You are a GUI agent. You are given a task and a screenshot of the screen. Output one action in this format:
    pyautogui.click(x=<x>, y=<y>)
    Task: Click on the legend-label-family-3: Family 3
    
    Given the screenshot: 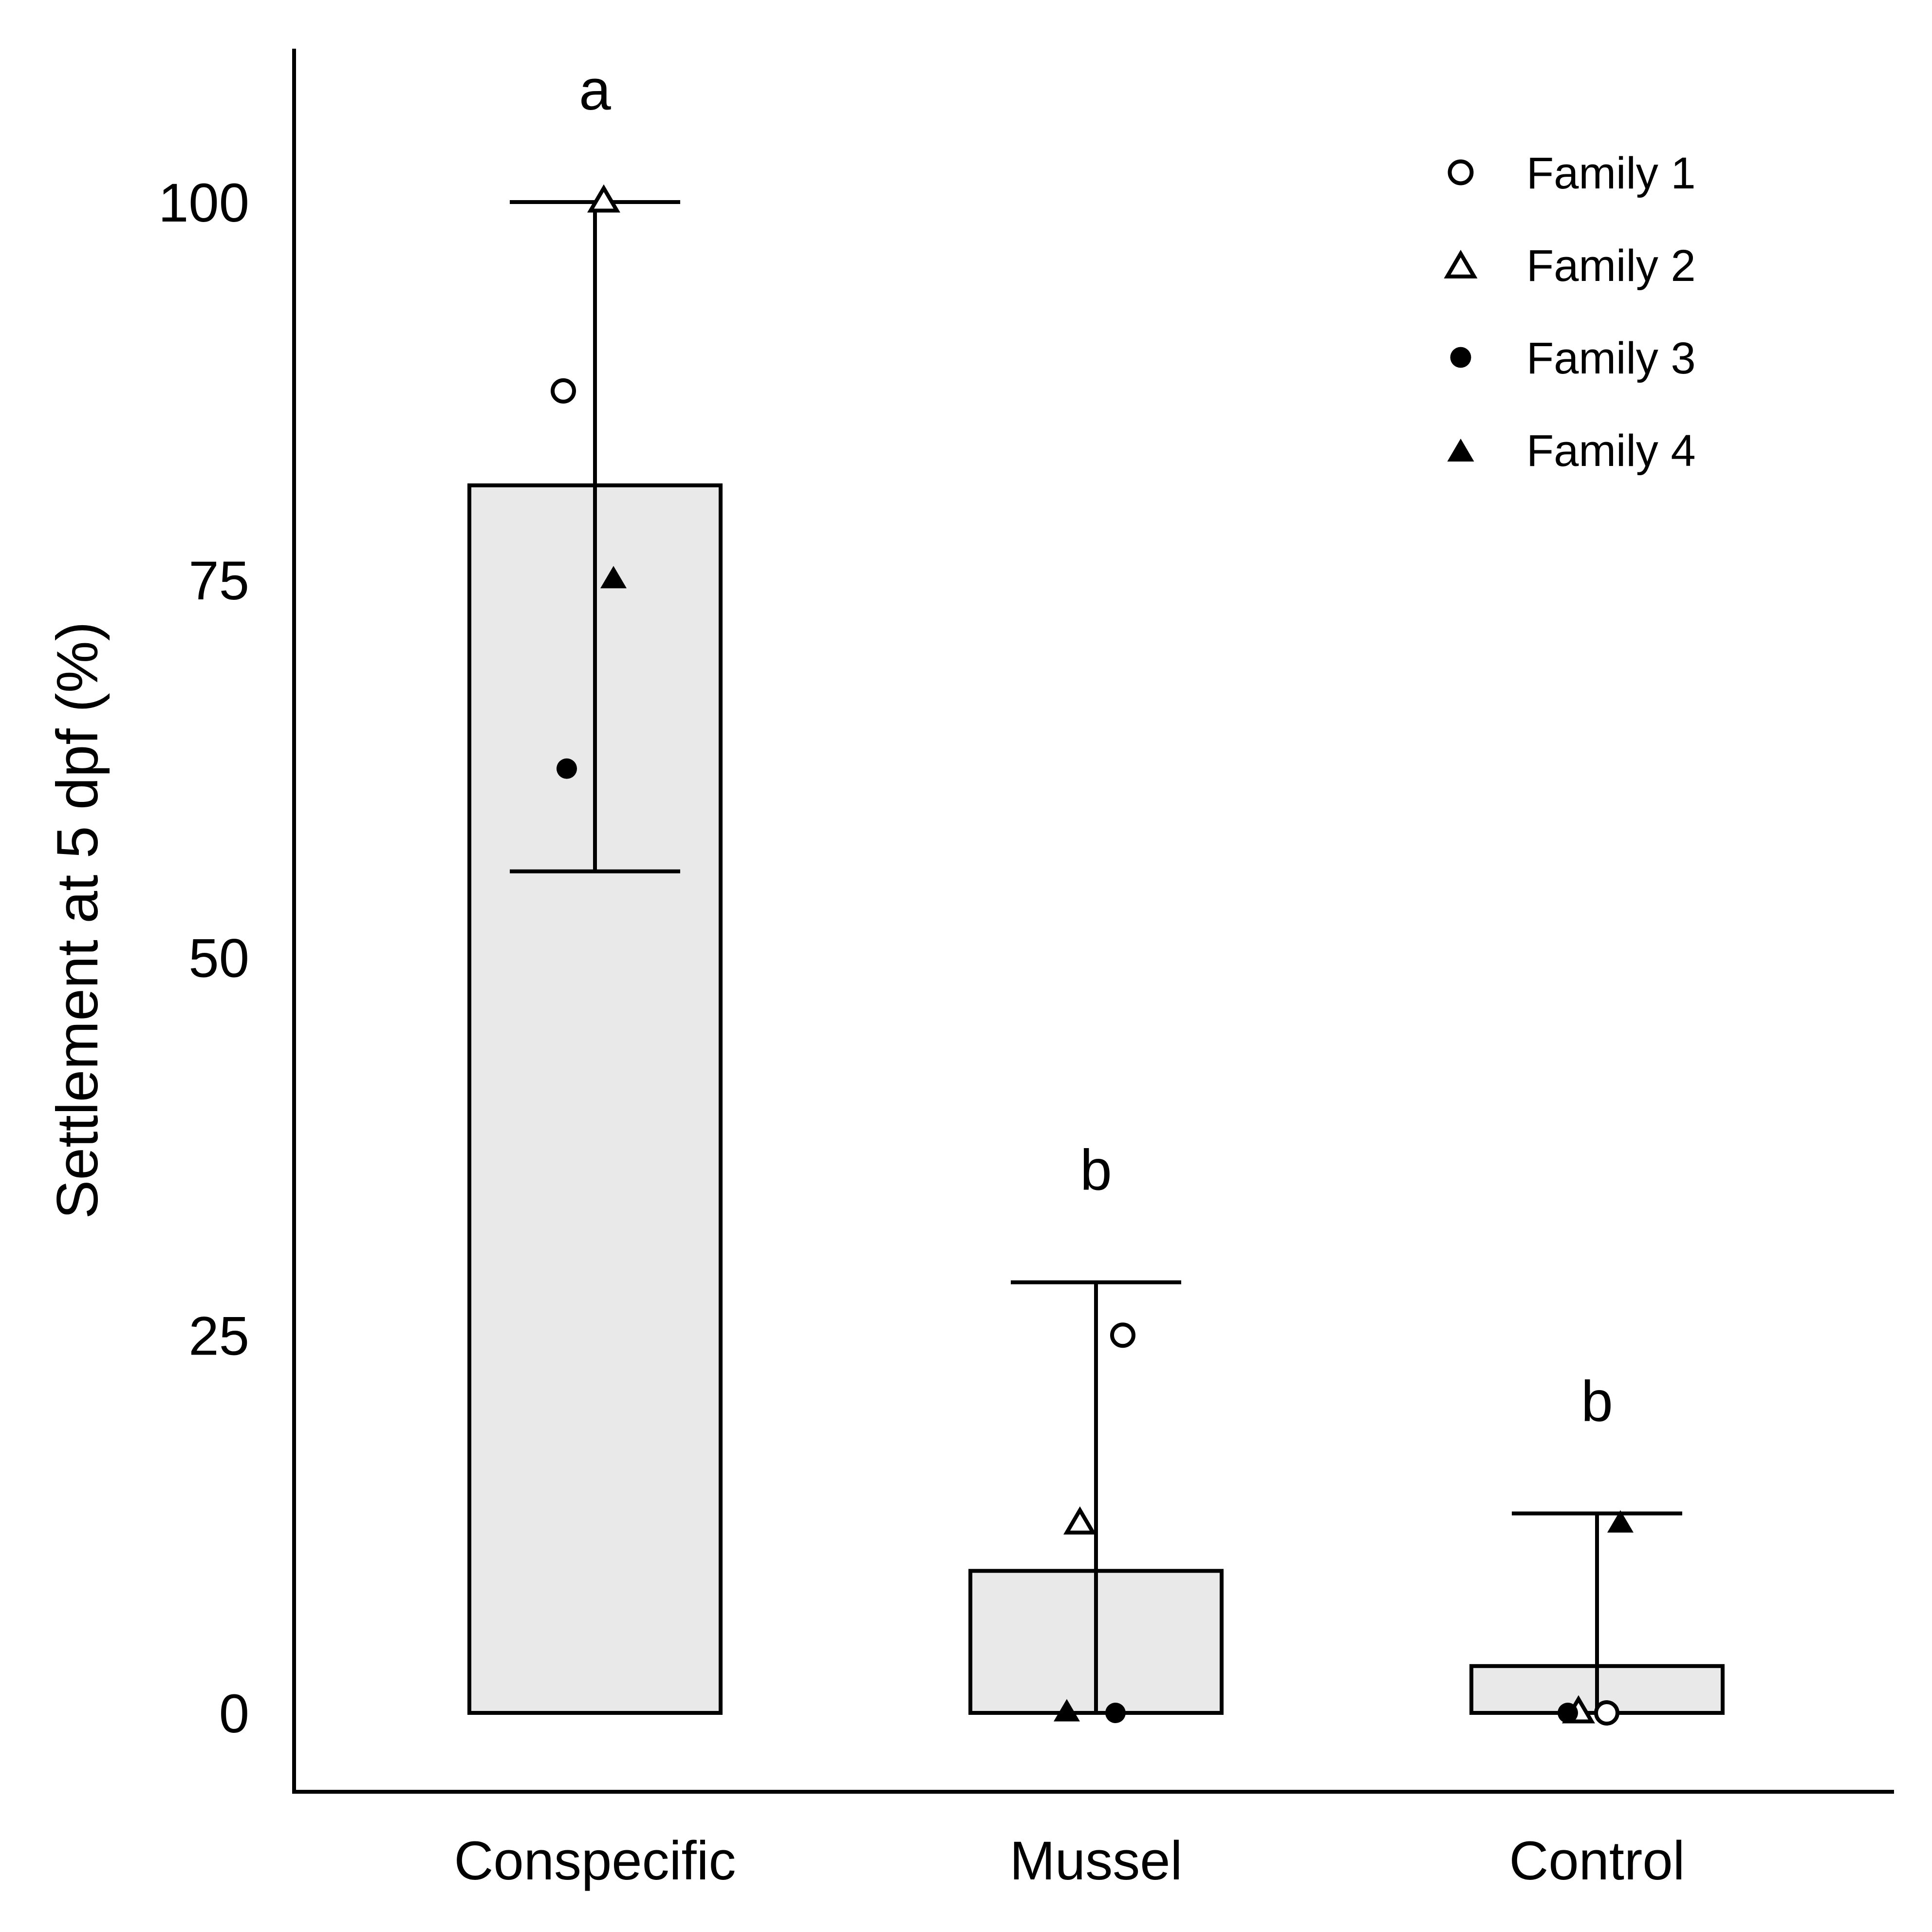 What is the action you would take?
    pyautogui.click(x=1611, y=358)
    